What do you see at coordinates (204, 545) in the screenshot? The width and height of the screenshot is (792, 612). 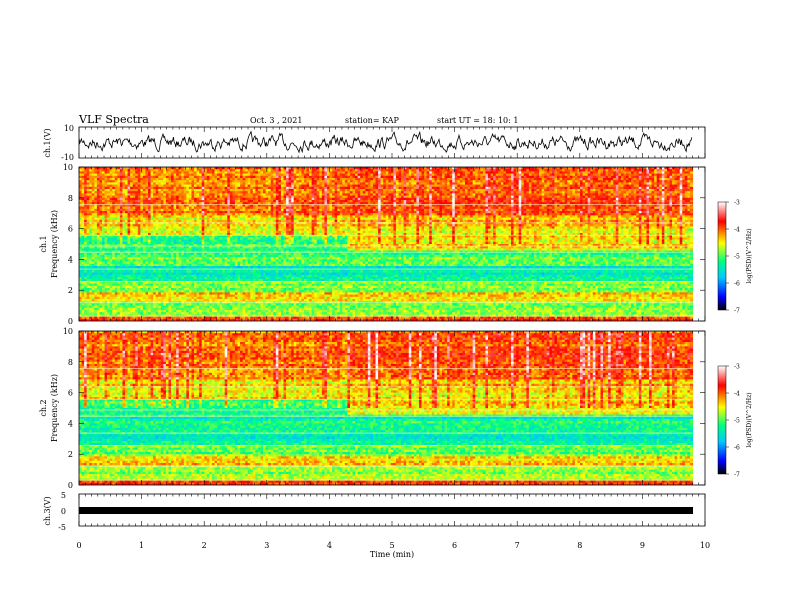 I see `time-xtick-label: 2` at bounding box center [204, 545].